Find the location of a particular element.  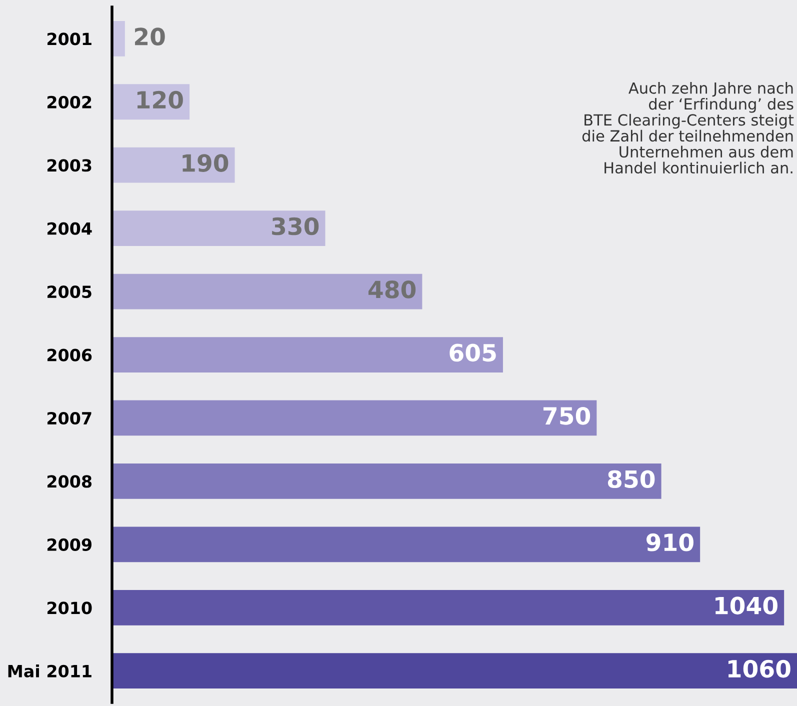

y-tick-label: 2002 is located at coordinates (69, 102).